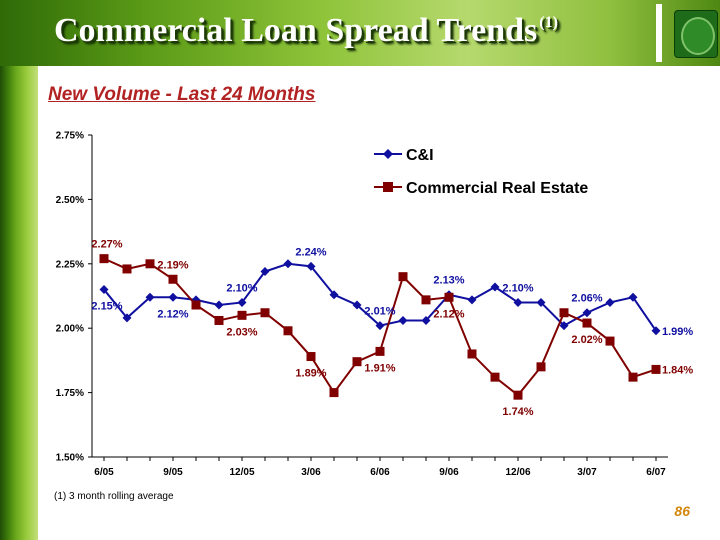  What do you see at coordinates (677, 370) in the screenshot?
I see `data-label-cre: 1.84%` at bounding box center [677, 370].